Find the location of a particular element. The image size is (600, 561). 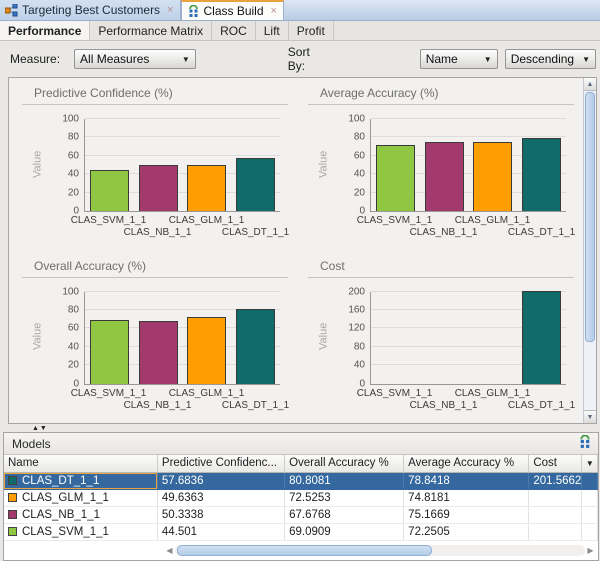

column-header-name: Name is located at coordinates (81, 464).